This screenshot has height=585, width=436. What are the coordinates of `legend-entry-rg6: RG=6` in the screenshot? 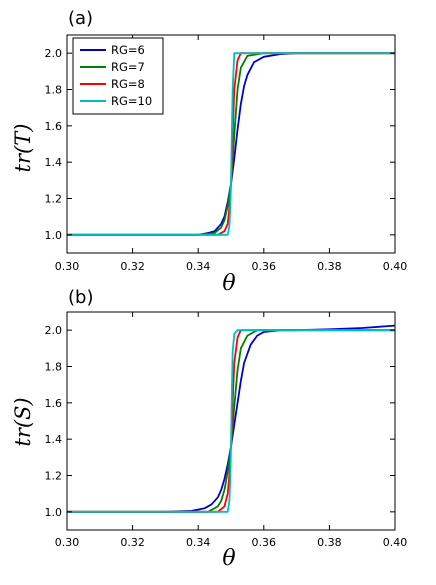 It's located at (128, 50).